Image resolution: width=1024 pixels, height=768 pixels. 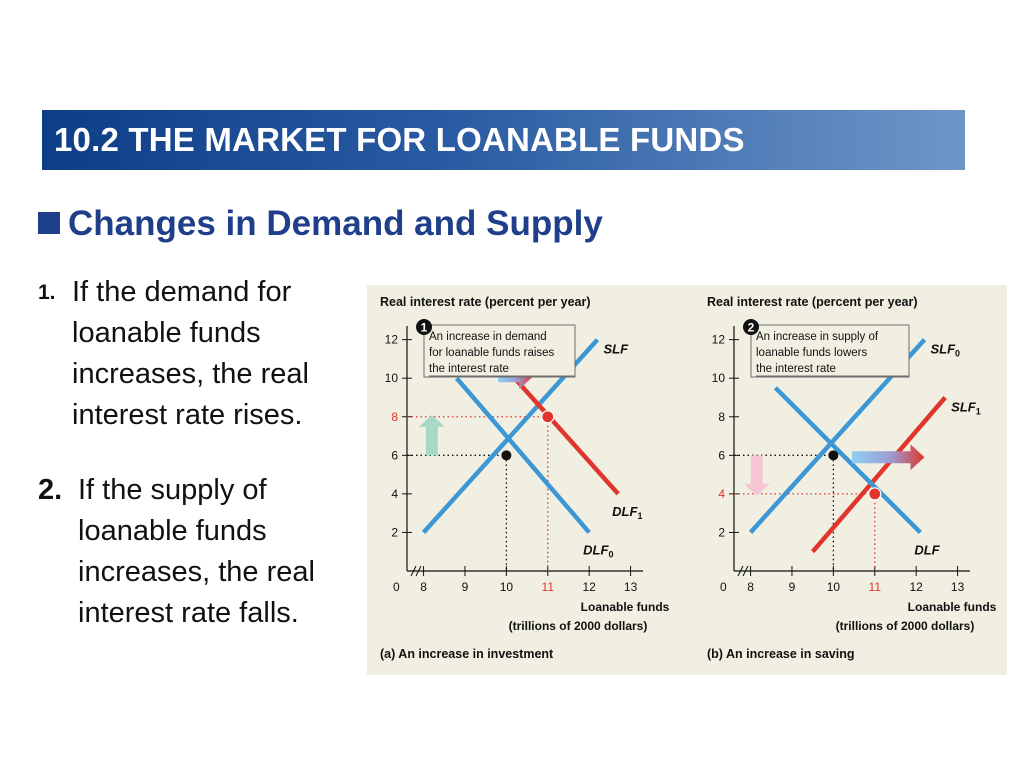 What do you see at coordinates (756, 475) in the screenshot?
I see `level-arrow-down-icon` at bounding box center [756, 475].